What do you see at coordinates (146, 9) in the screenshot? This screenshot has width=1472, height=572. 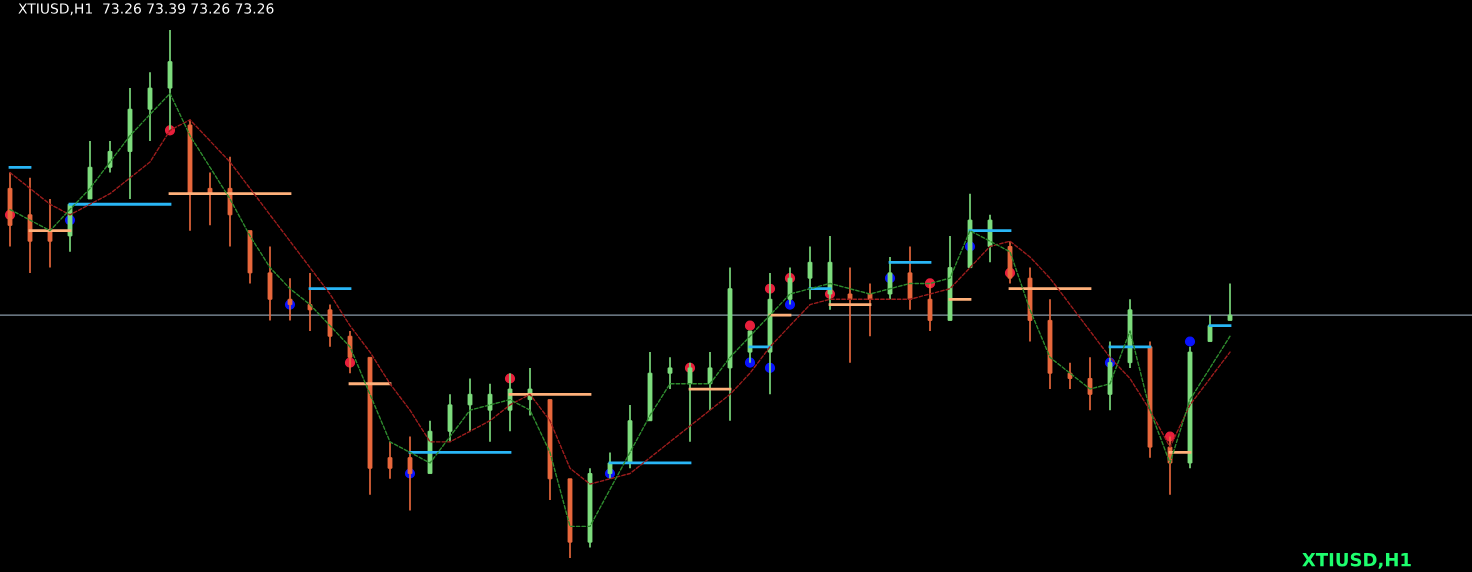 I see `chart-title: XTIUSD,H1 73.26 73.39 73.26 73.26` at bounding box center [146, 9].